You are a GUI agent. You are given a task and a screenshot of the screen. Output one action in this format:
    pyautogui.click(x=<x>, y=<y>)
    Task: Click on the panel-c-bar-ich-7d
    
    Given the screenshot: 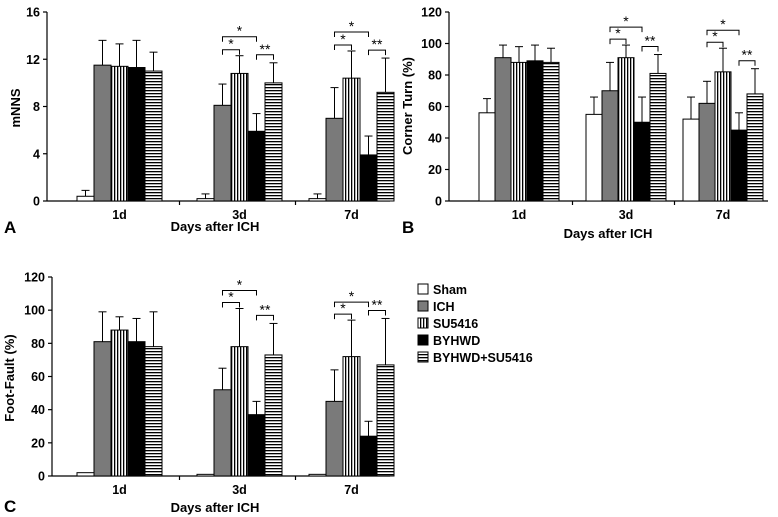 What is the action you would take?
    pyautogui.click(x=334, y=438)
    